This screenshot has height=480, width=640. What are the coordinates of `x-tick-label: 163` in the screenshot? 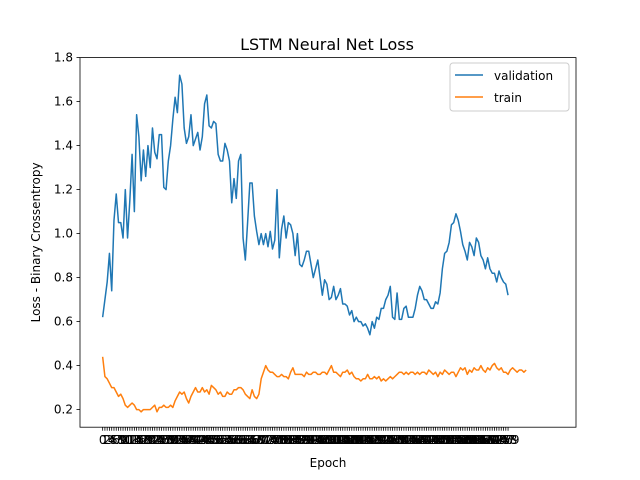 It's located at (471, 440).